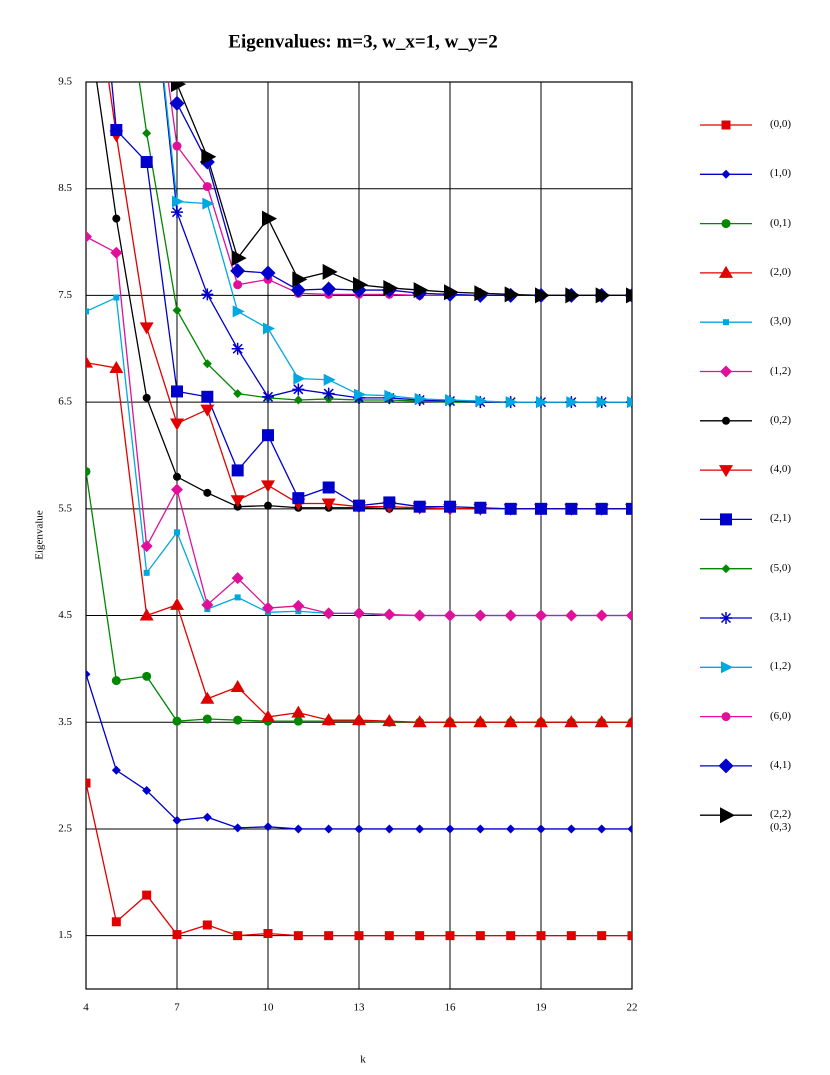 The height and width of the screenshot is (1075, 830). What do you see at coordinates (781, 321) in the screenshot?
I see `legend-label: (3,0)` at bounding box center [781, 321].